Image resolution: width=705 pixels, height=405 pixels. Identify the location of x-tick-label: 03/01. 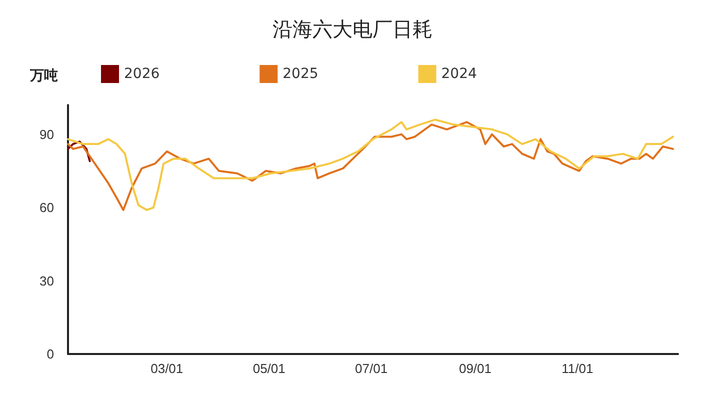
(167, 368).